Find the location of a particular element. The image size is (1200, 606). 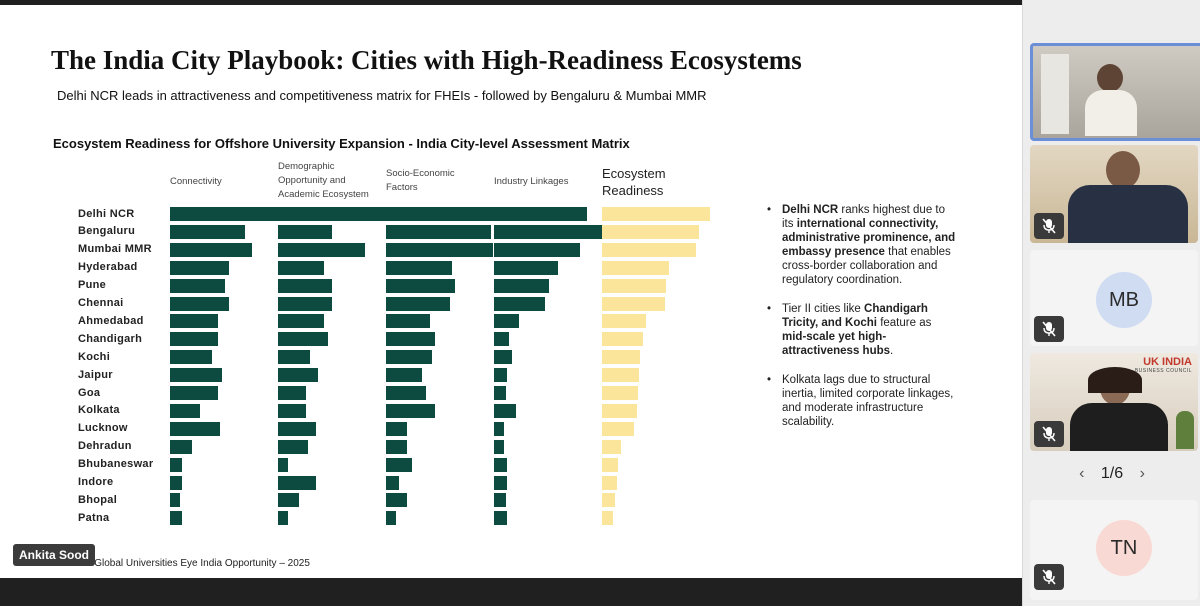

page-indicator: 1/6 is located at coordinates (1112, 473).